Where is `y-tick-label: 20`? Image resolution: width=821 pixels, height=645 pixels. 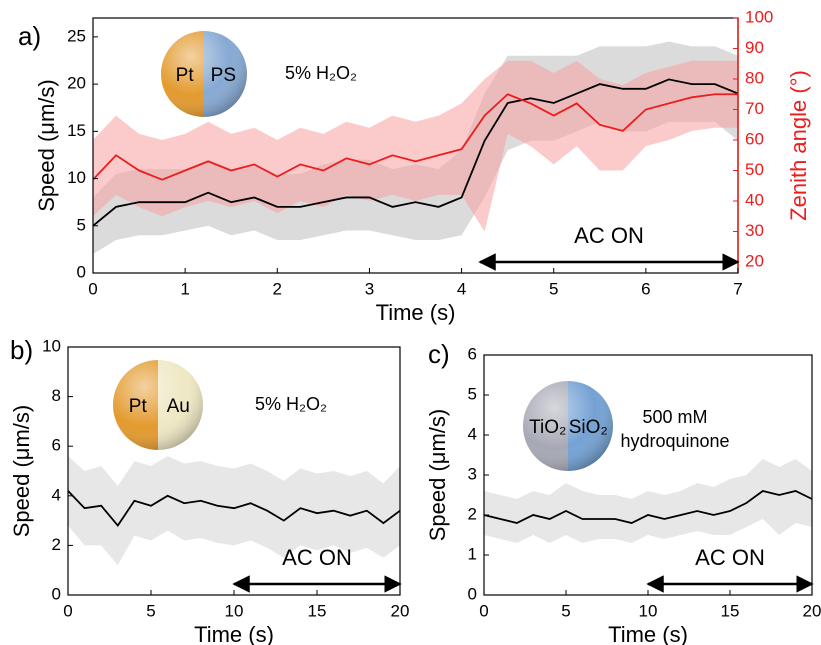 y-tick-label: 20 is located at coordinates (76, 83).